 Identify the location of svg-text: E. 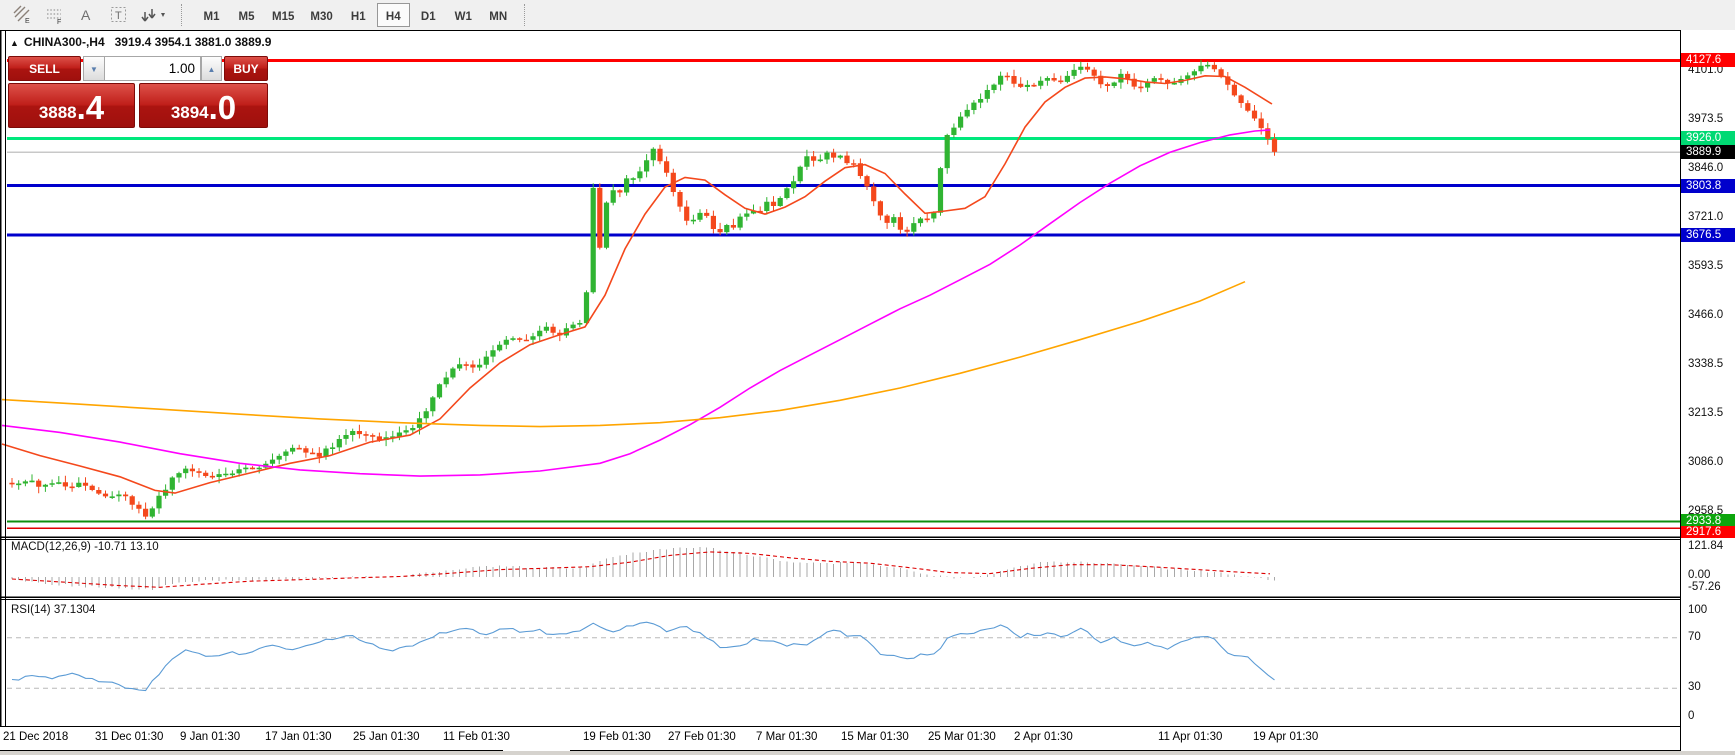
(27, 21).